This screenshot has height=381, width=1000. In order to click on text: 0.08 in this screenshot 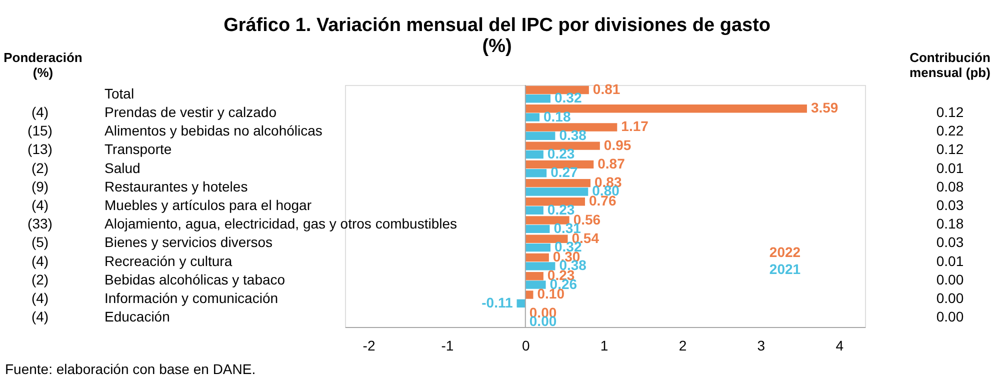, I will do `click(950, 186)`.